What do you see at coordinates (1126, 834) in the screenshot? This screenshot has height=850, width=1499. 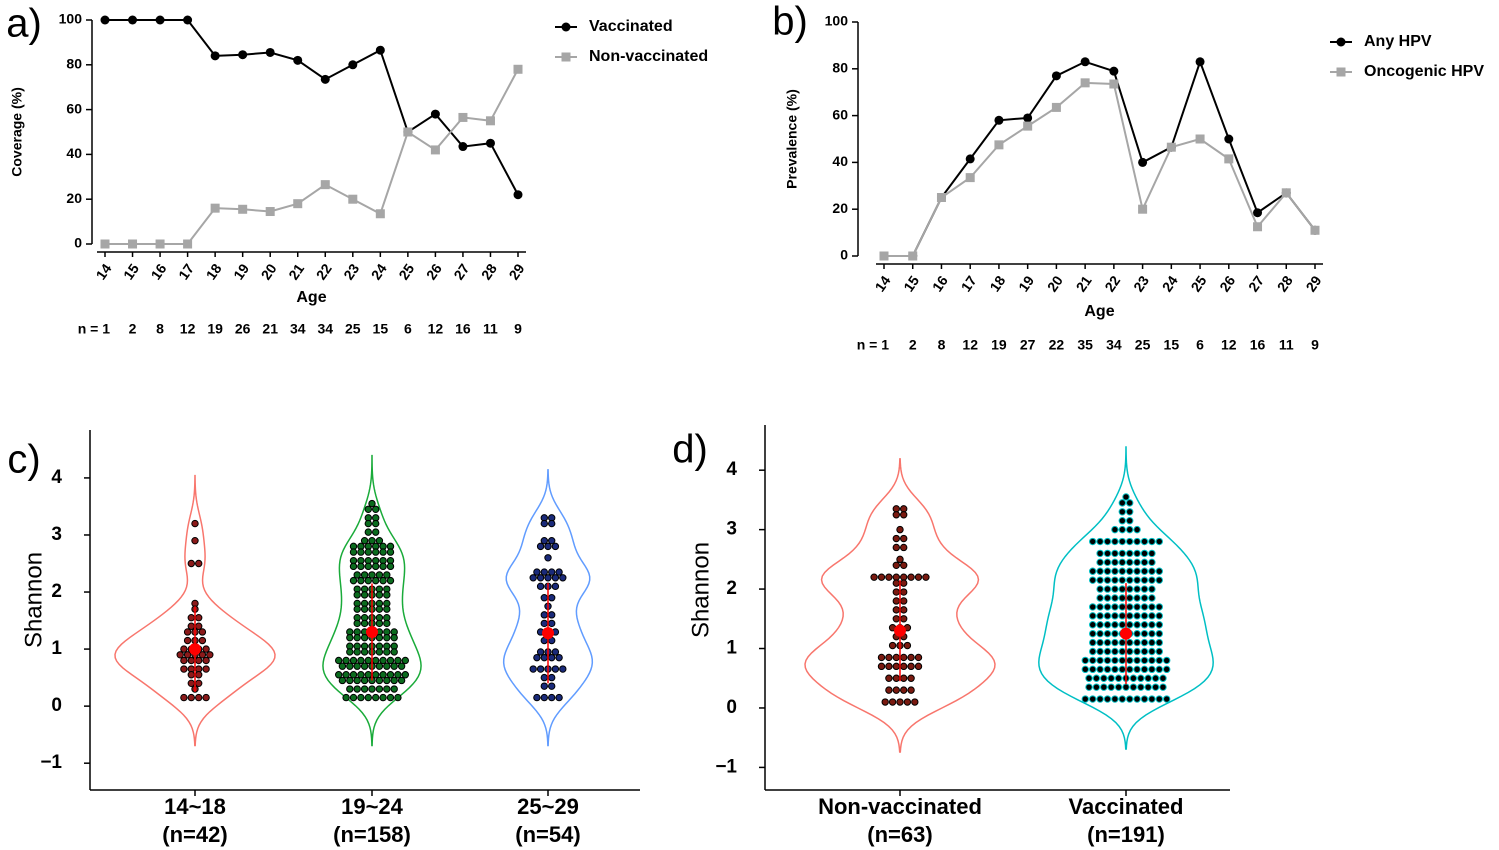 I see `x-tick-sublabel: (n=191)` at bounding box center [1126, 834].